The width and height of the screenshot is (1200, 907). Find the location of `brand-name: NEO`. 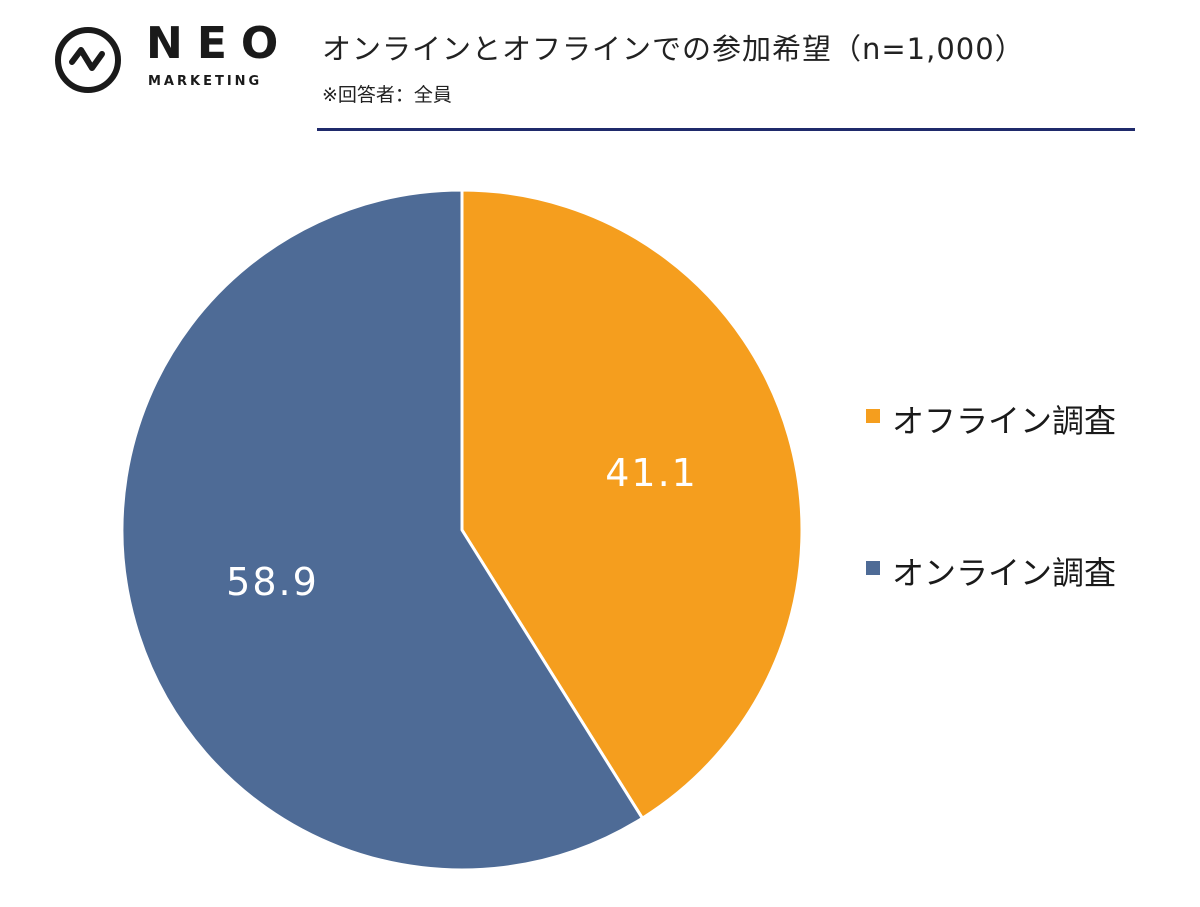

brand-name: NEO is located at coordinates (219, 43).